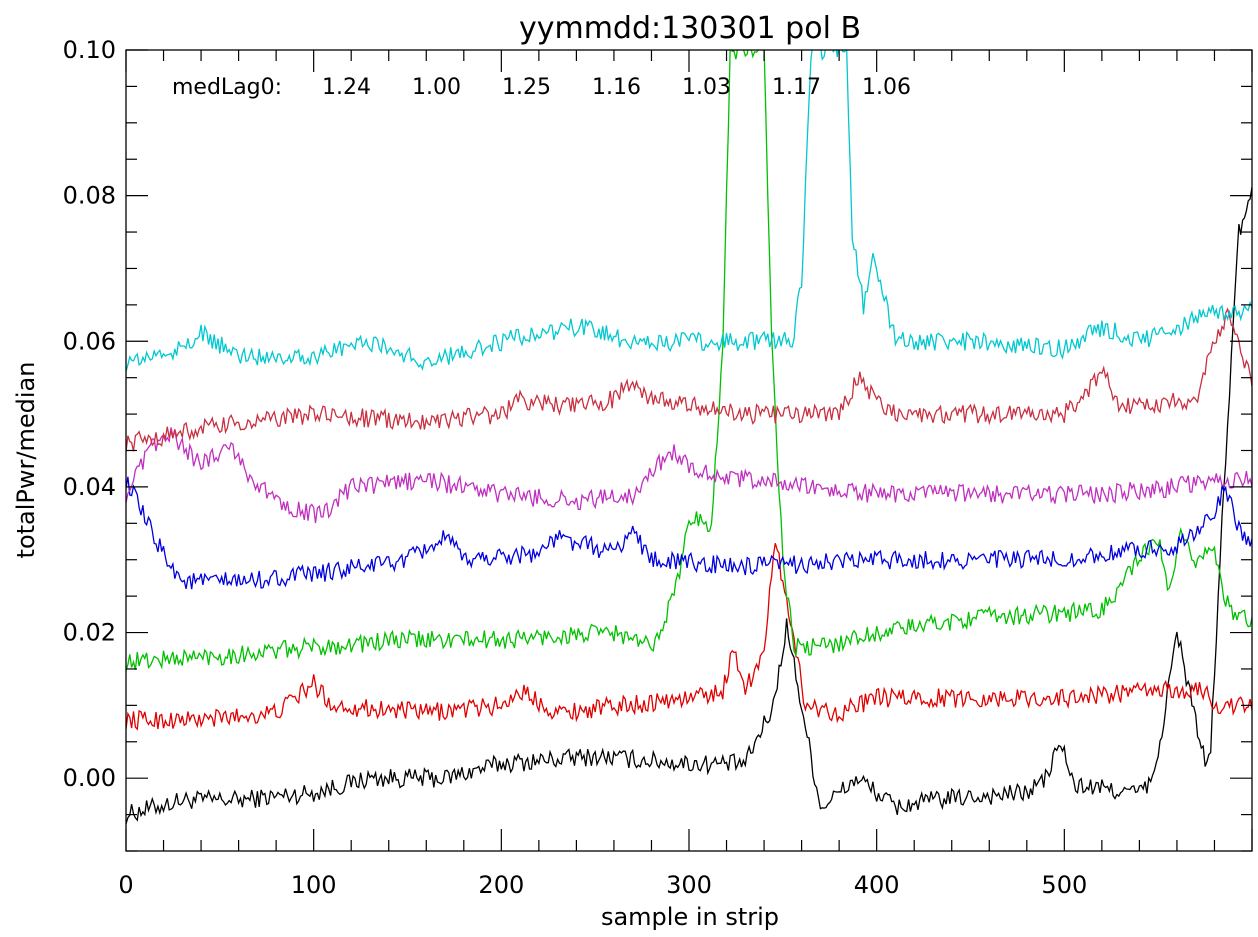  Describe the element at coordinates (89, 196) in the screenshot. I see `y-tick-label: 0.08` at that location.